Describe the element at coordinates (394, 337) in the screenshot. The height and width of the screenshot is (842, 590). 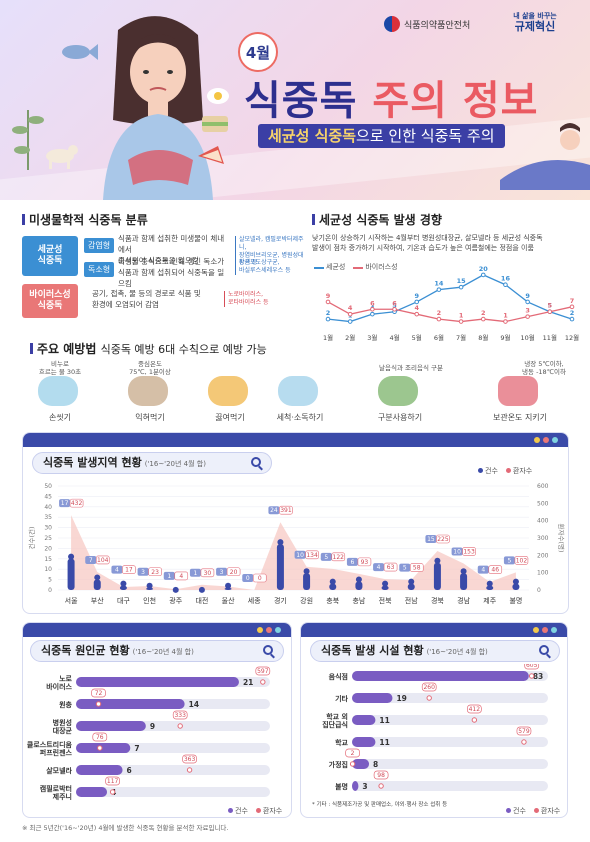
I see `trend-tick-label: 4월` at that location.